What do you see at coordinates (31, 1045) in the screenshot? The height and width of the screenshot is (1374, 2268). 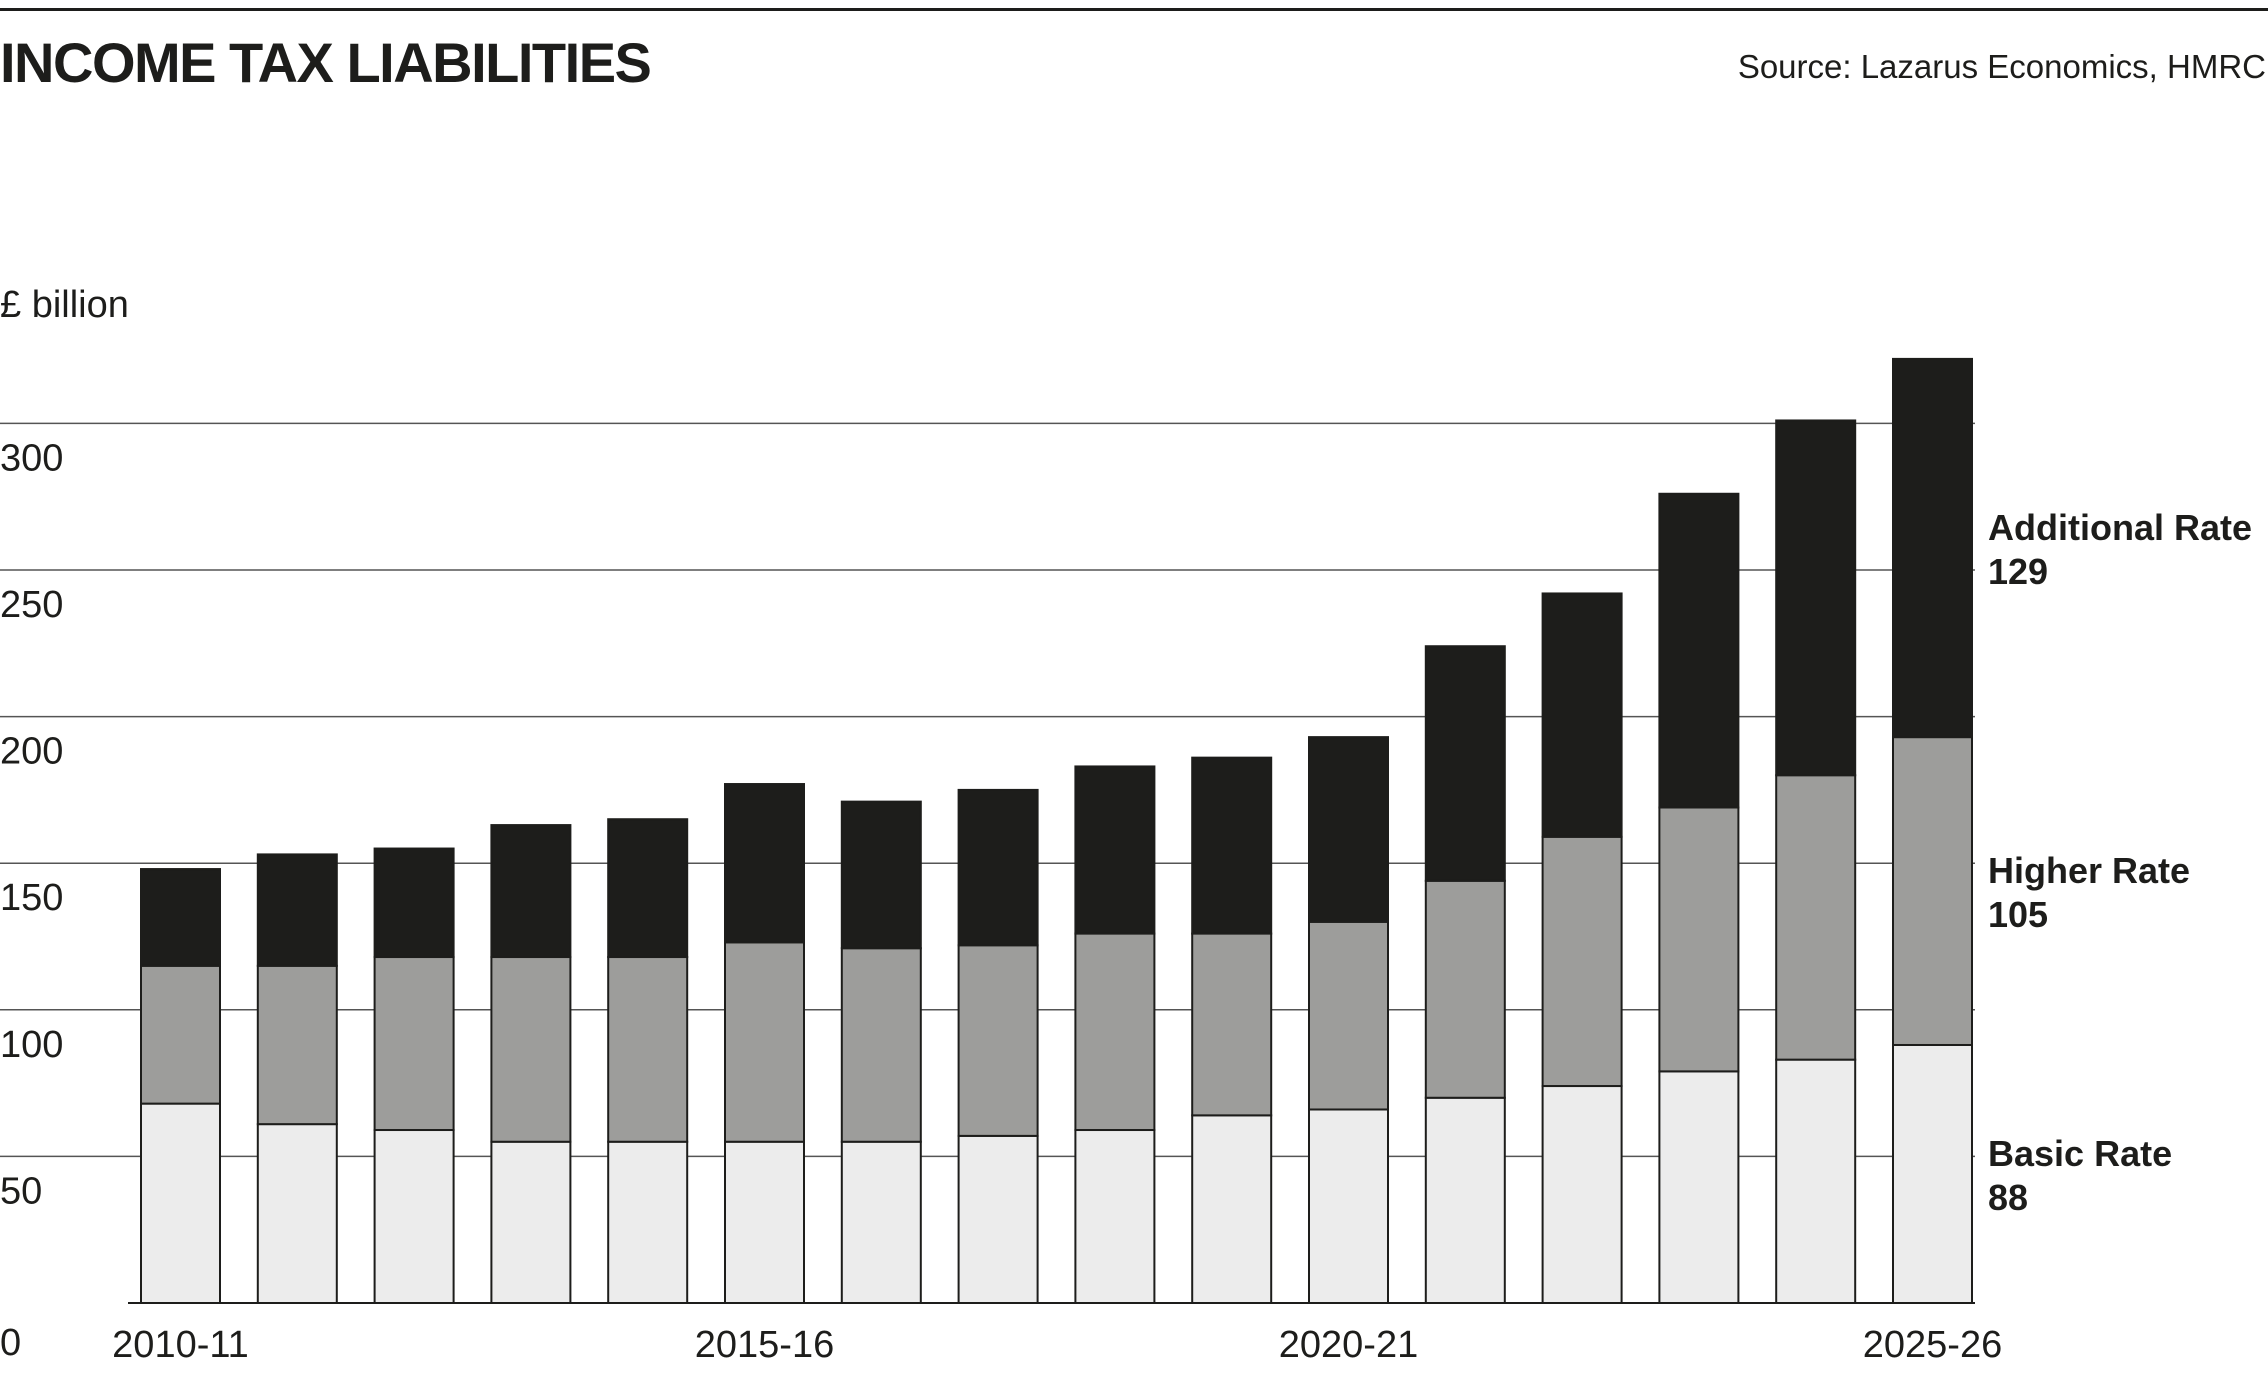 I see `y-tick-label-100: 100` at bounding box center [31, 1045].